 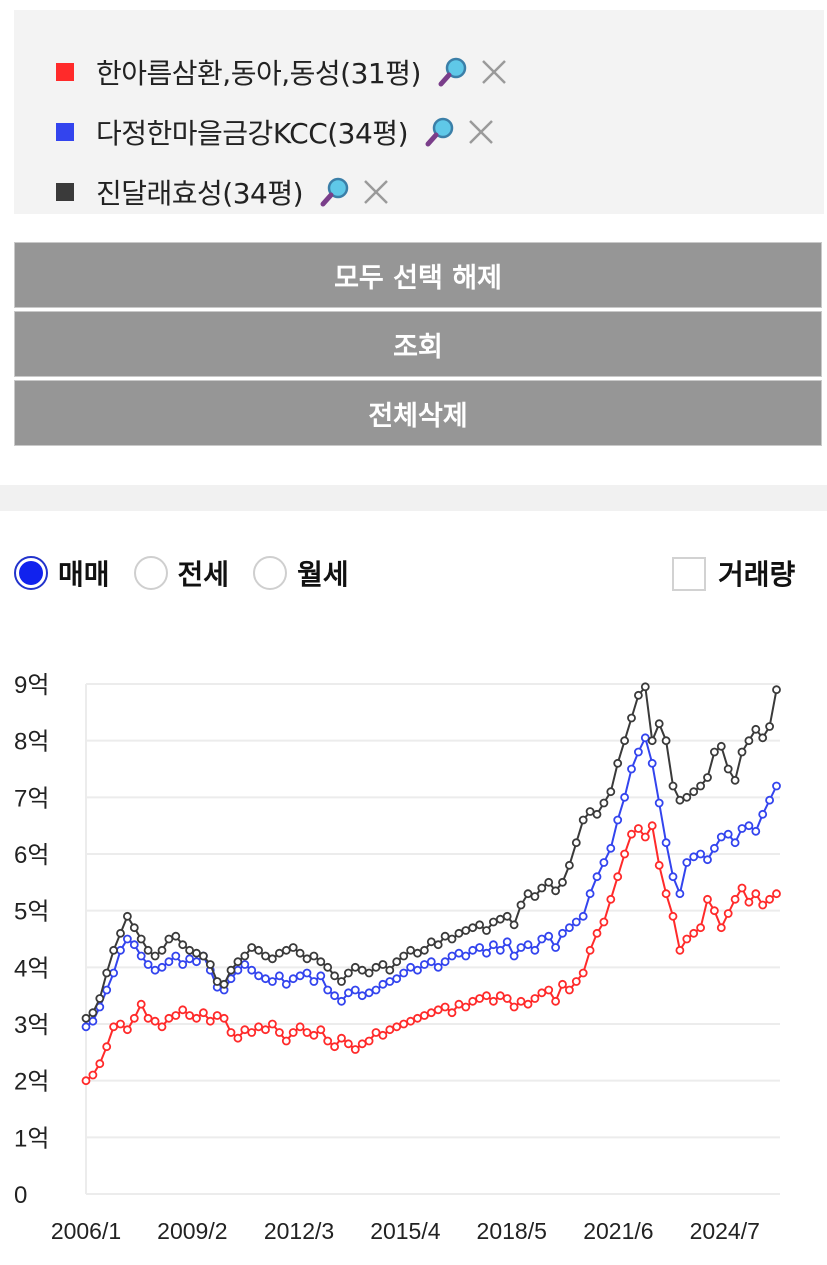 I want to click on volume-checkbox, so click(x=689, y=574).